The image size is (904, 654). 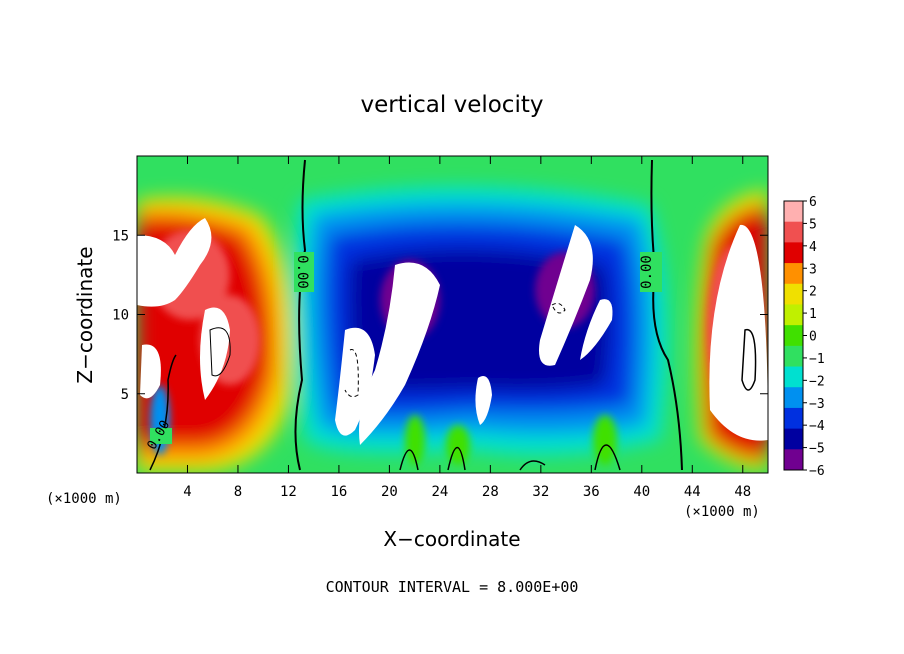 I want to click on x-tick-label: 24, so click(x=439, y=492).